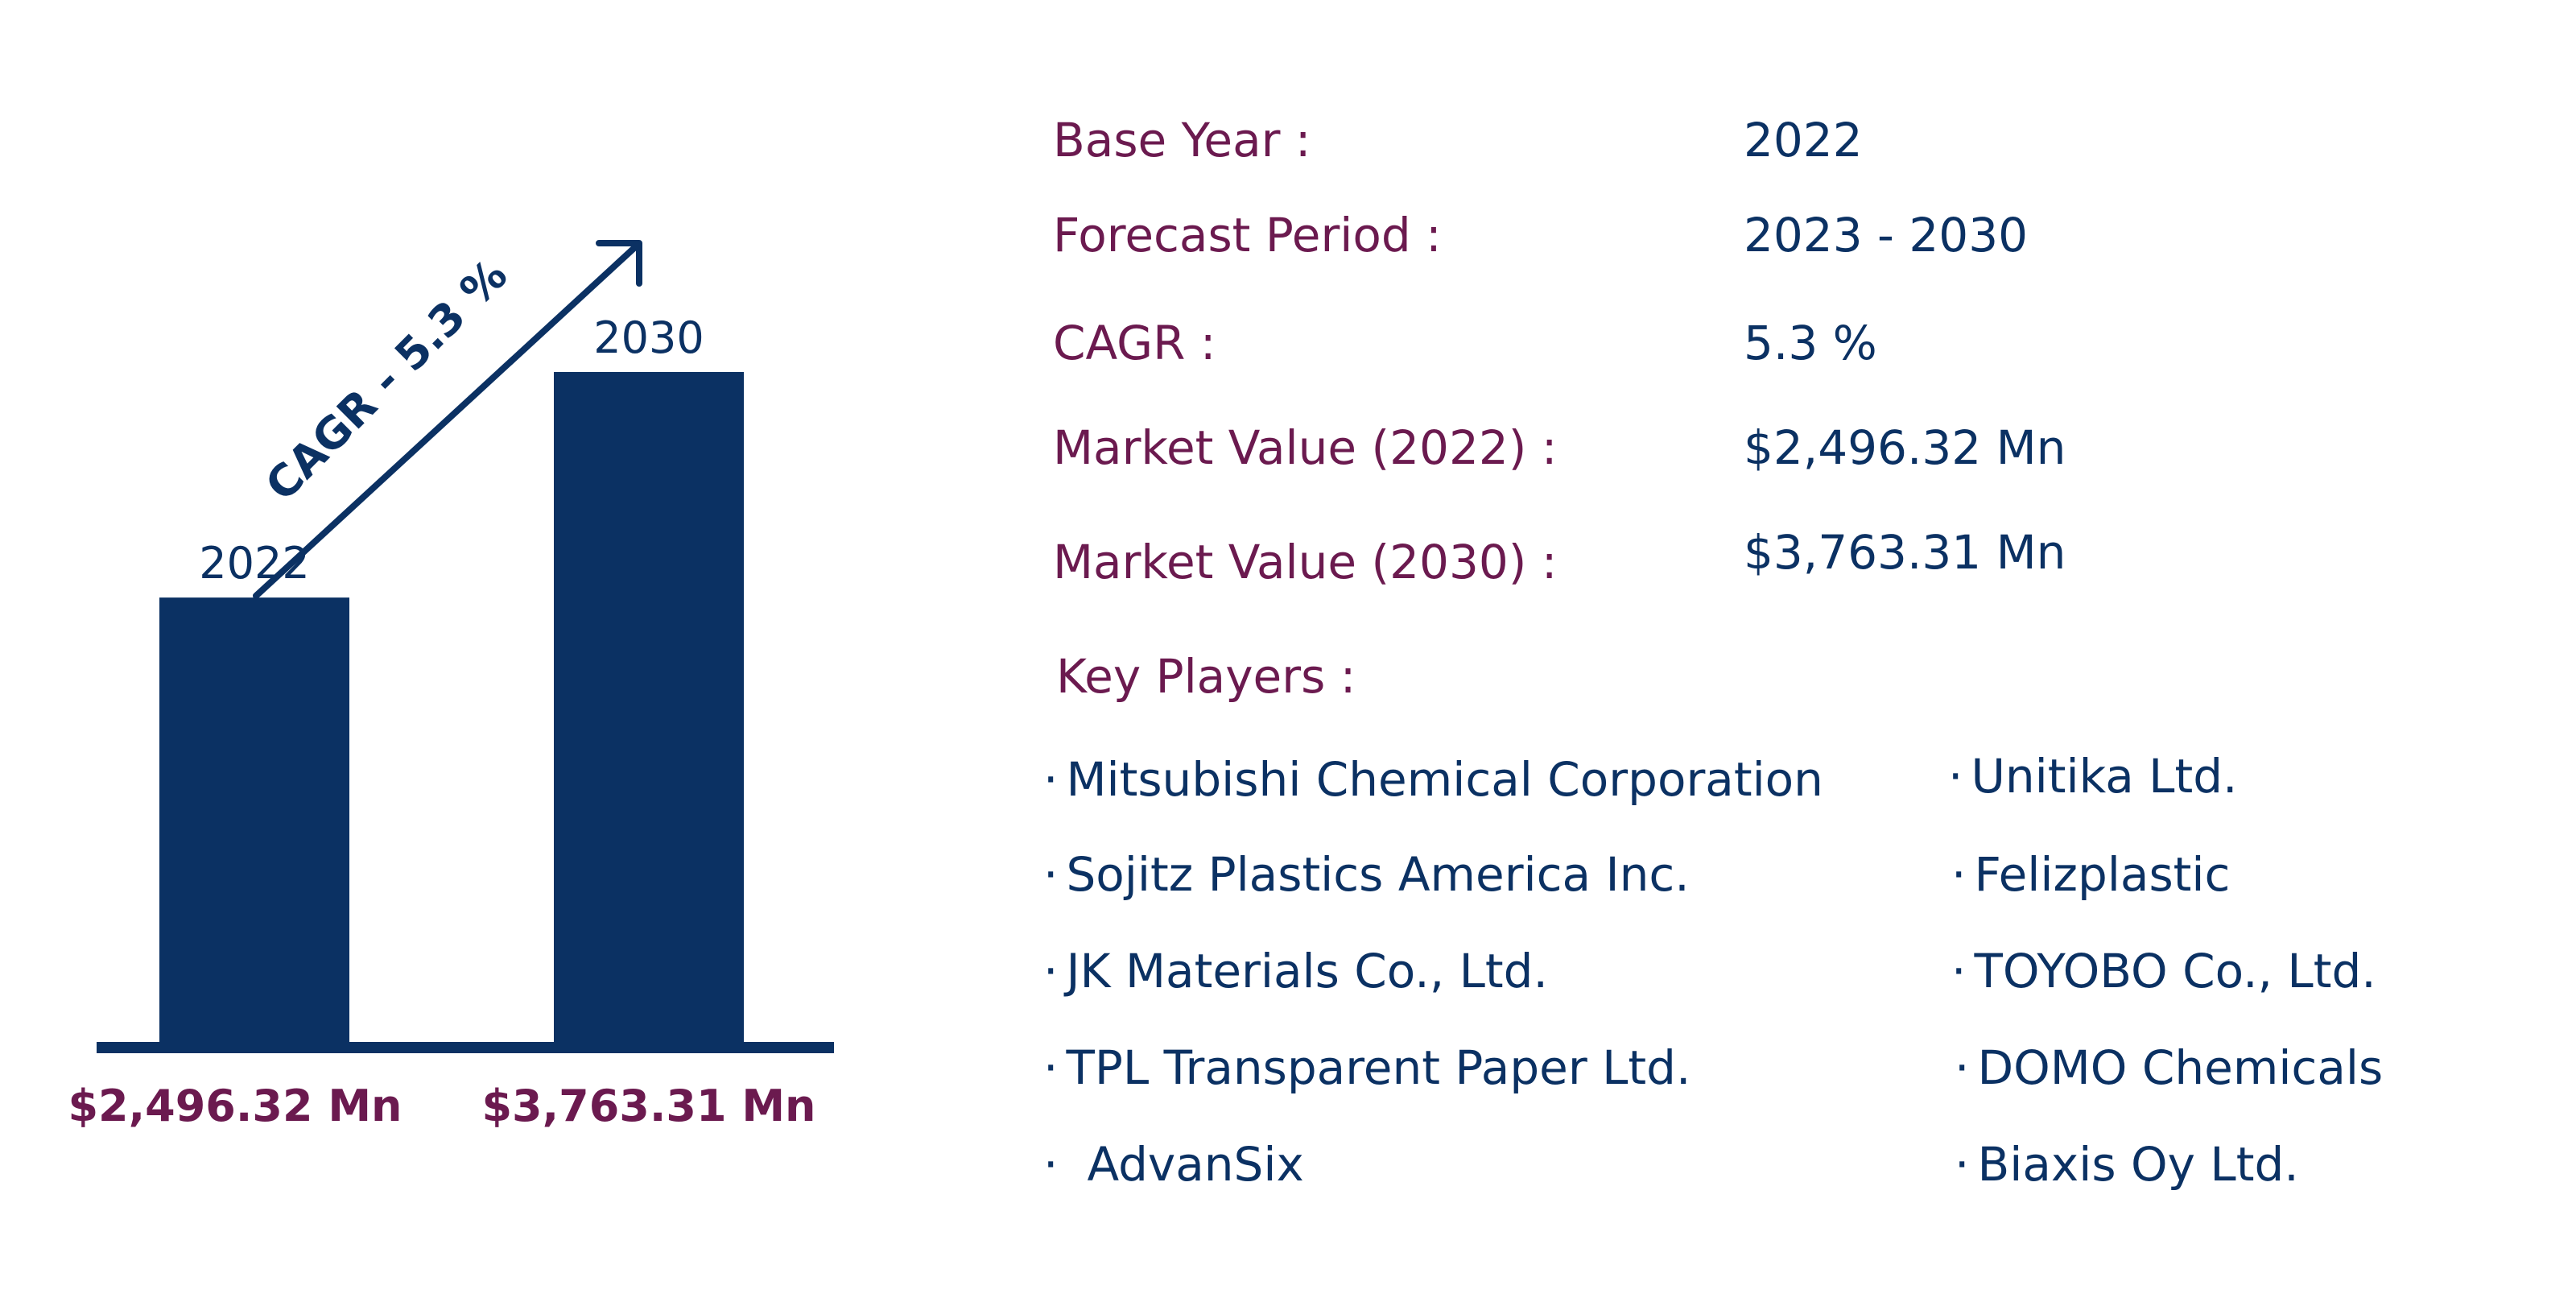 The height and width of the screenshot is (1298, 2576). Describe the element at coordinates (1444, 779) in the screenshot. I see `player-name: Mitsubishi Chemical Corporation` at that location.